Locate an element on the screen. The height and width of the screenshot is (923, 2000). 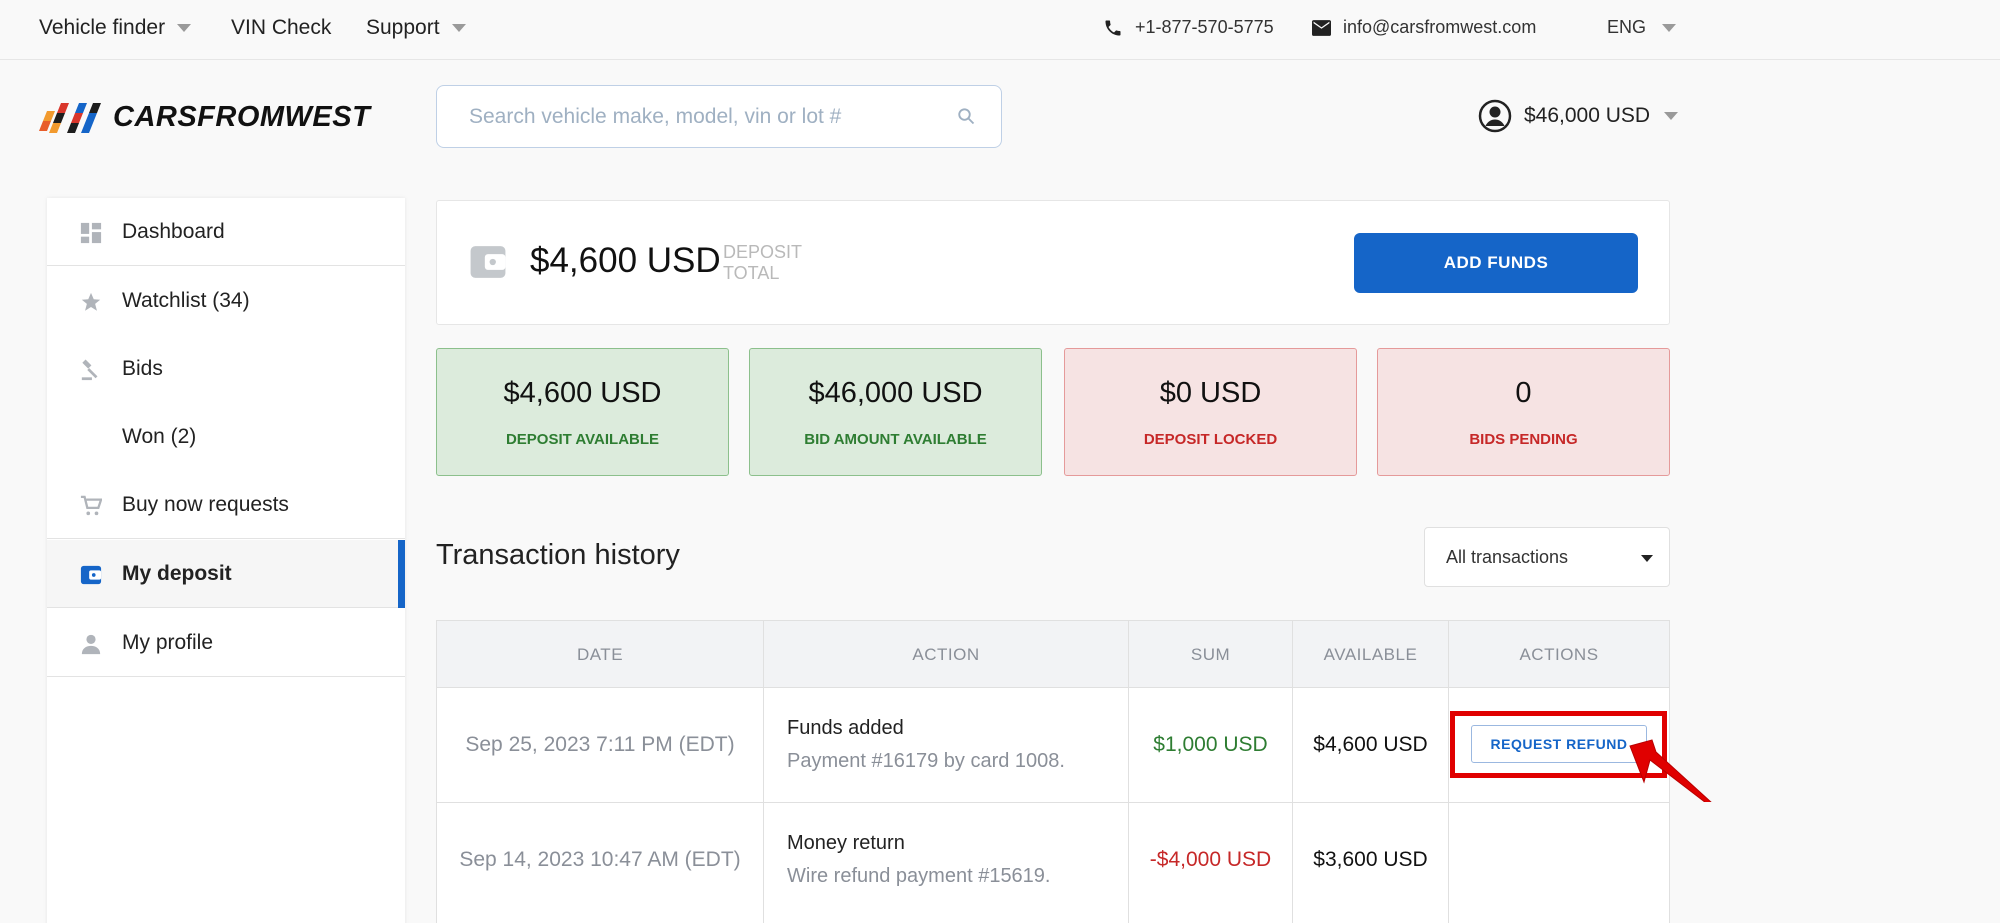
sidebar-item-my-deposit: My deposit is located at coordinates (226, 574).